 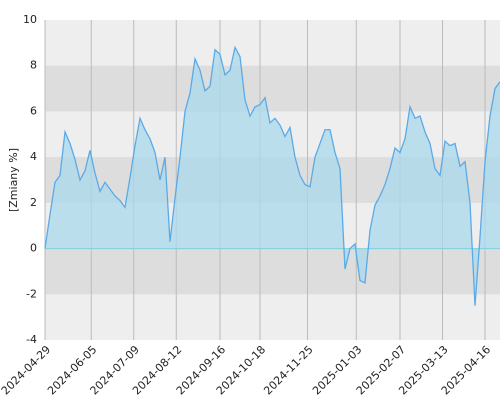 I want to click on y-tick-label: -4, so click(x=31, y=339).